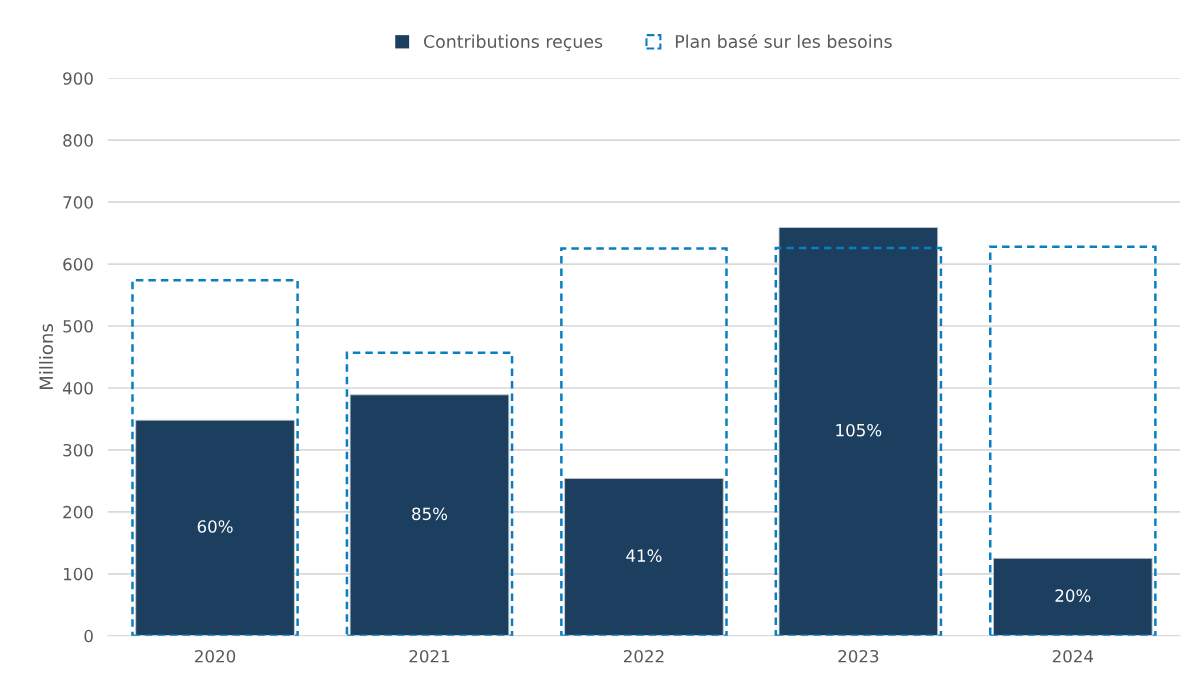 The width and height of the screenshot is (1198, 680). What do you see at coordinates (78, 78) in the screenshot?
I see `y-tick-label: 900` at bounding box center [78, 78].